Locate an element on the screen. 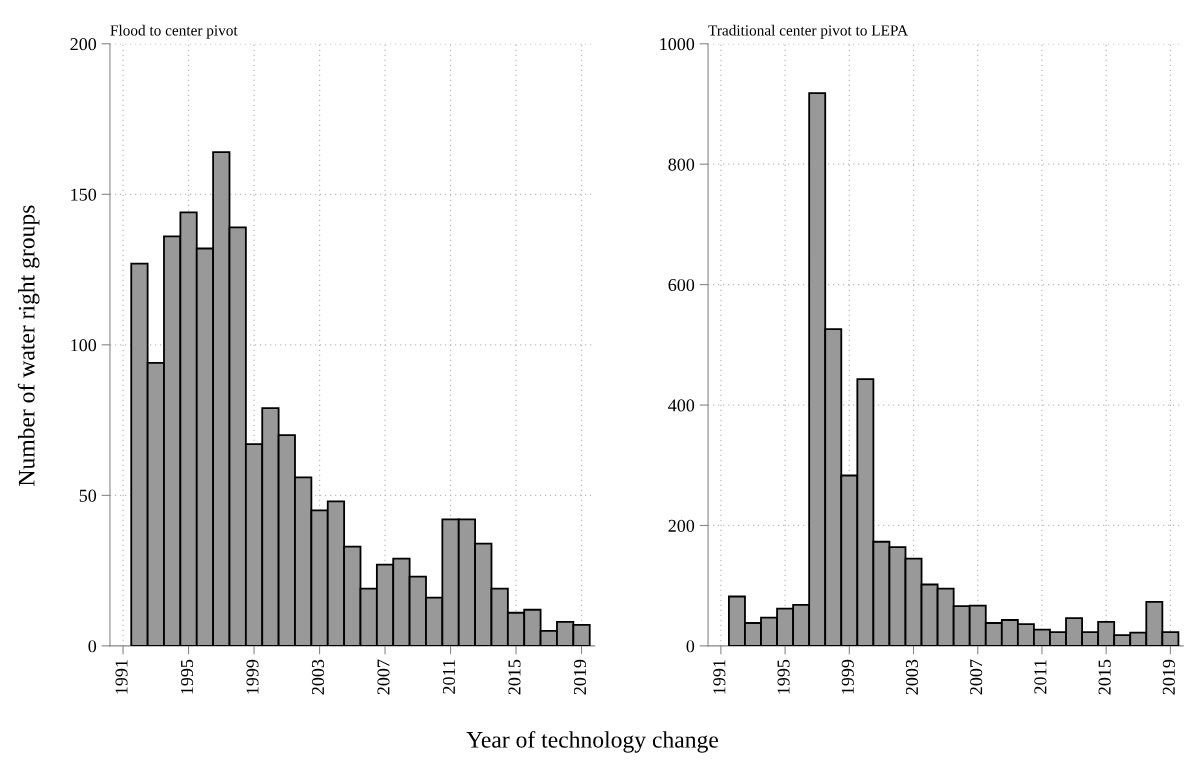 The height and width of the screenshot is (768, 1185). chart-title: Traditional center pivot to LEPA is located at coordinates (808, 31).